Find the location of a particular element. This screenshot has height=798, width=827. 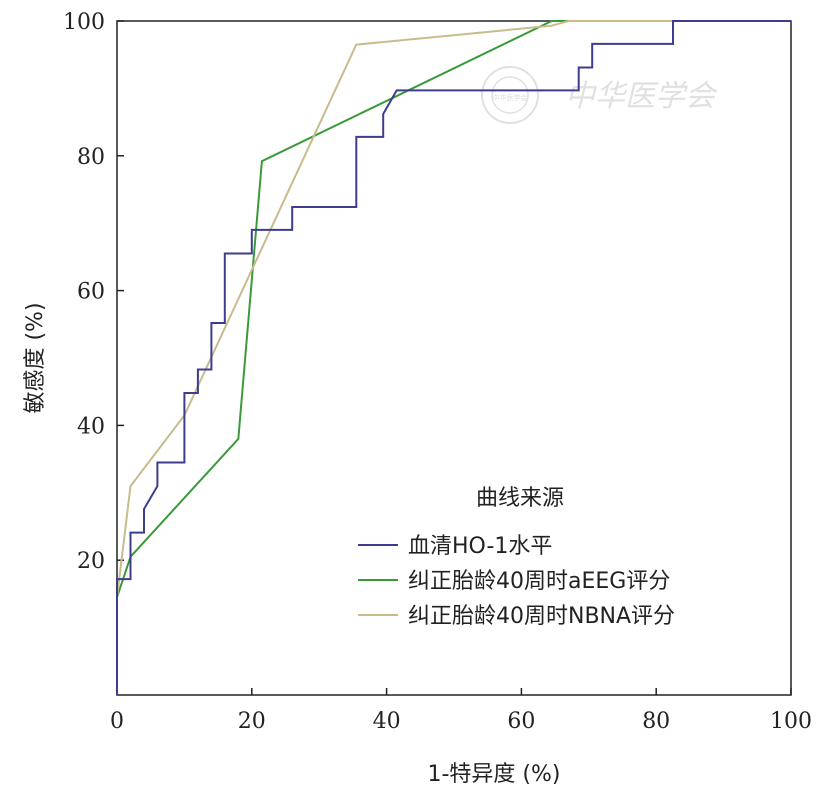

y-tick-label: 100 is located at coordinates (84, 22).